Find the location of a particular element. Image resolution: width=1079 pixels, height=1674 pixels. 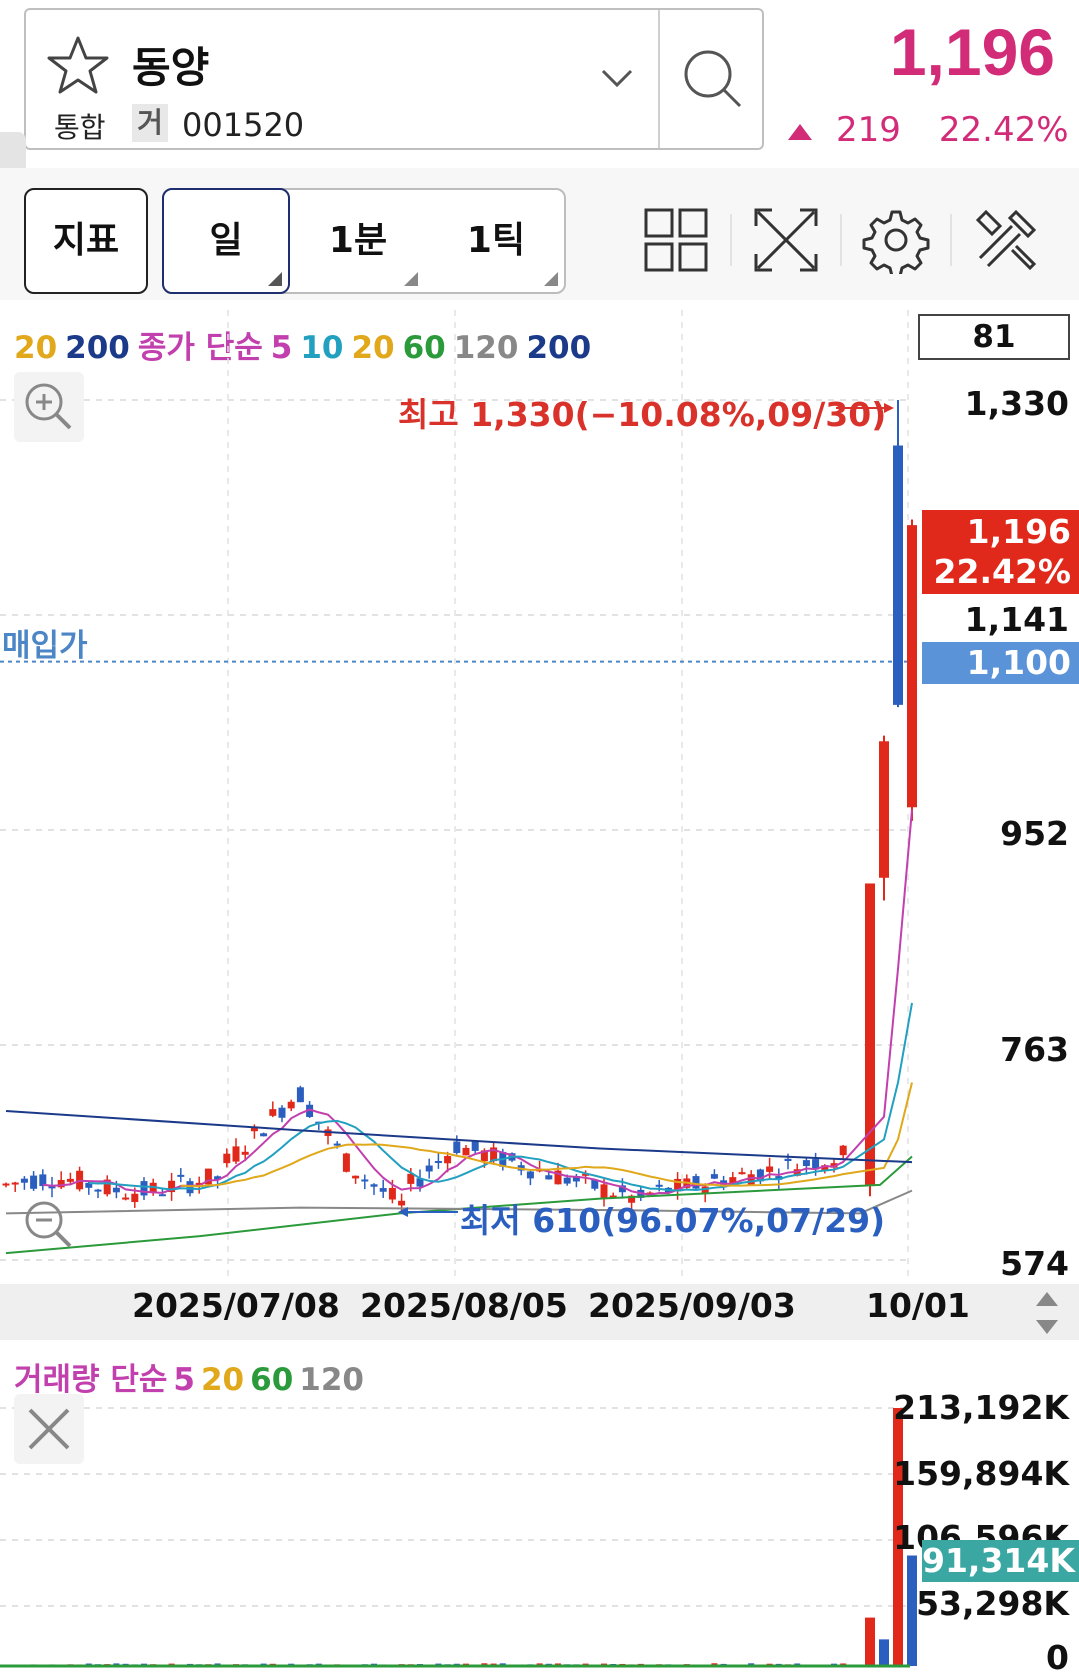

chart-scroll-icon is located at coordinates (1047, 1313).